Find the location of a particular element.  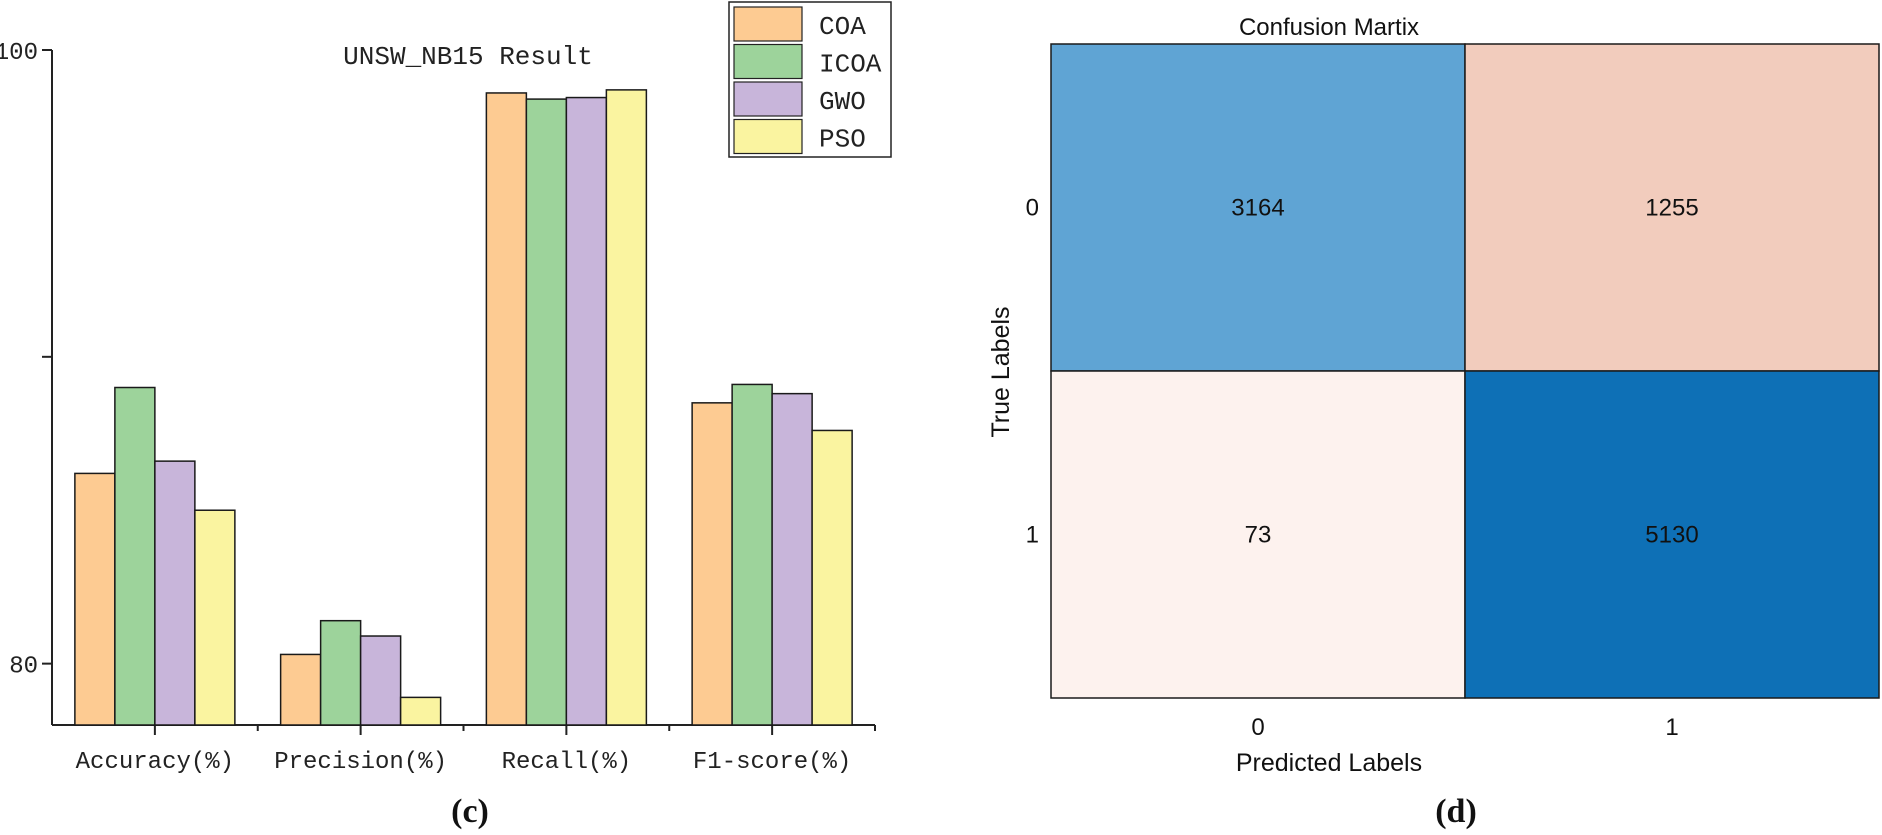

y-tick-label: 80 is located at coordinates (23, 667).